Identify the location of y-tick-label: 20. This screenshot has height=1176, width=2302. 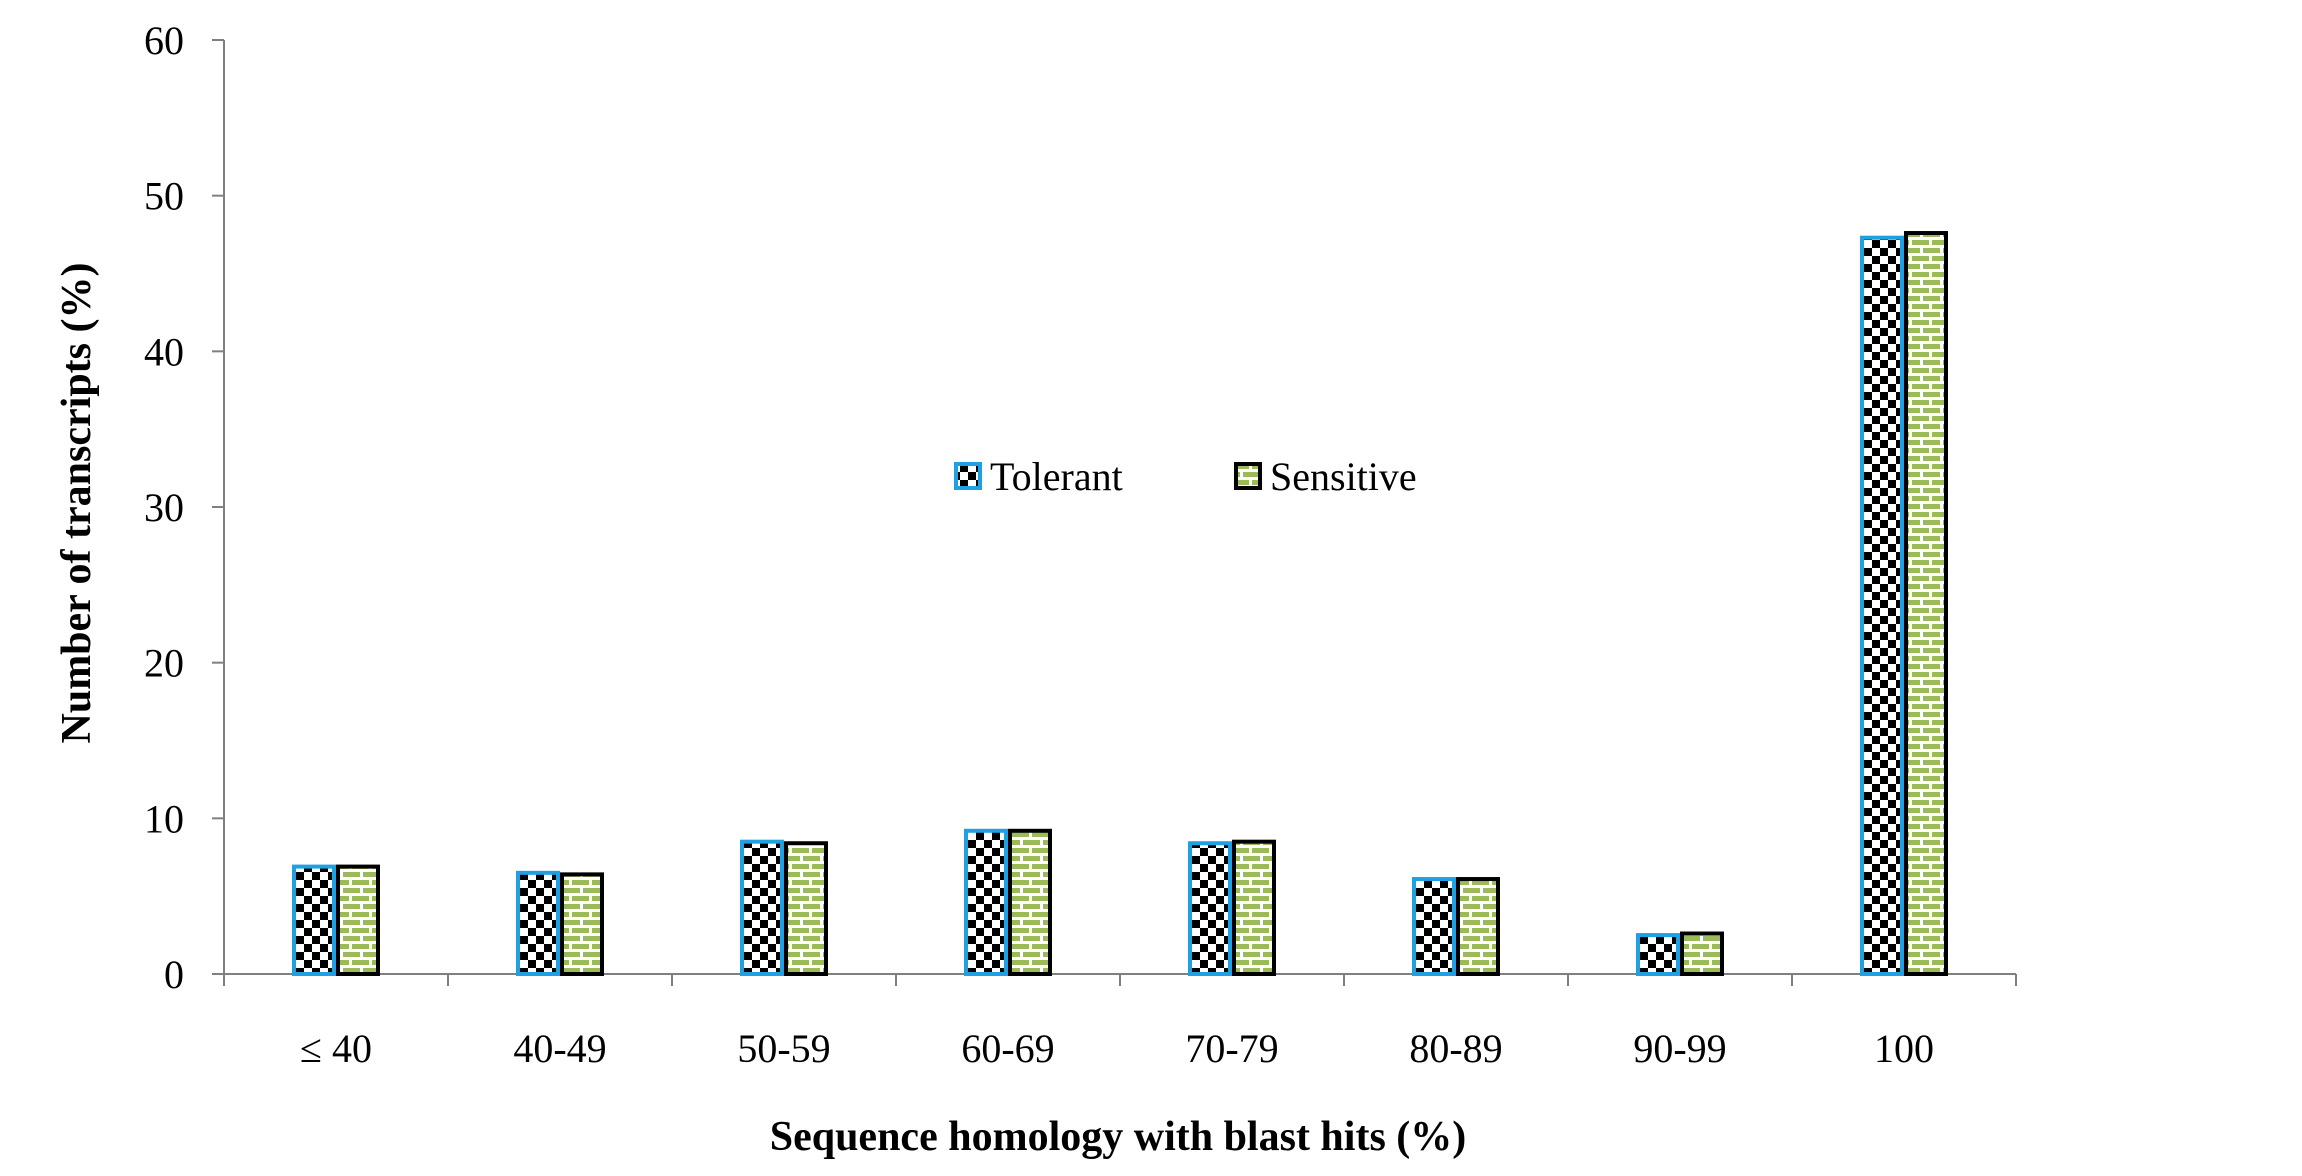
(164, 663).